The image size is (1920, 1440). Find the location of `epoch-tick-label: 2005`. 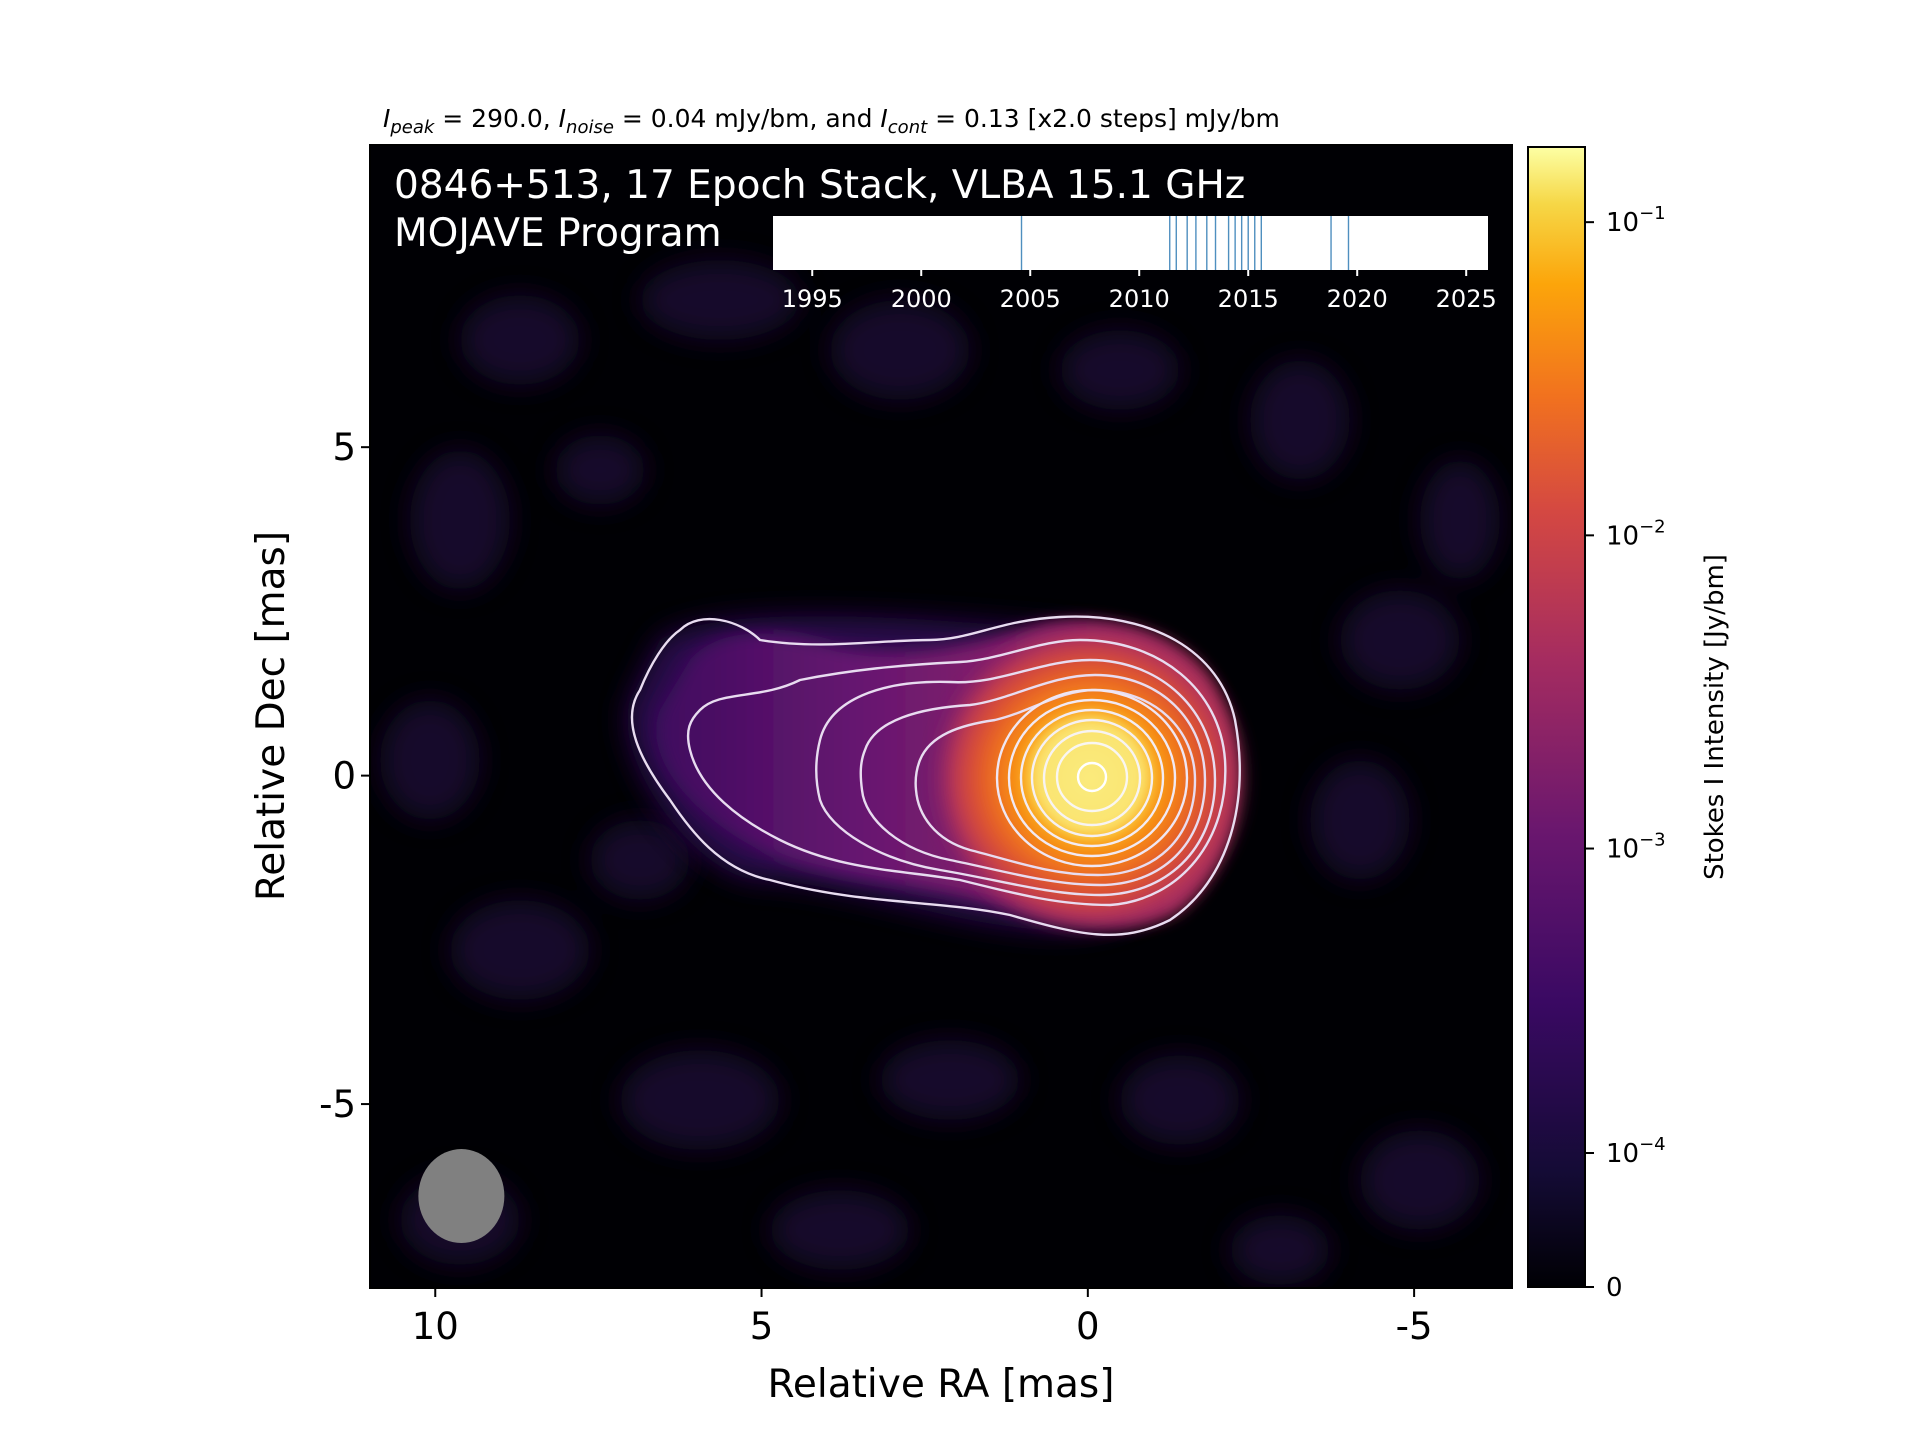

epoch-tick-label: 2005 is located at coordinates (1030, 299).